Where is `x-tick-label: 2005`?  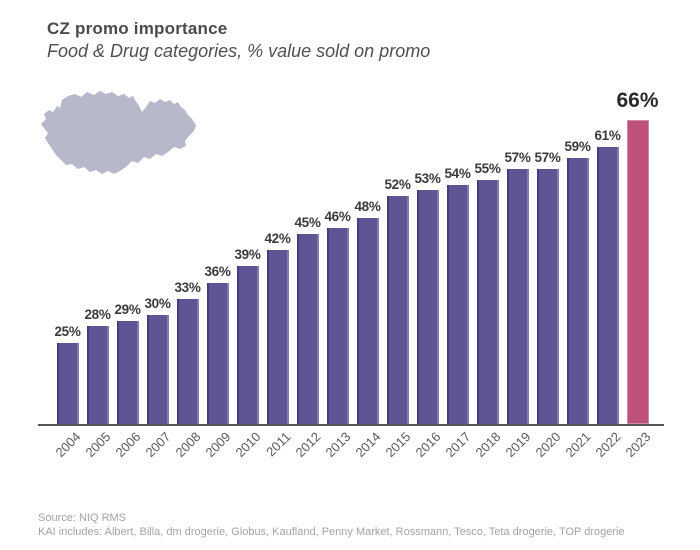 x-tick-label: 2005 is located at coordinates (98, 445).